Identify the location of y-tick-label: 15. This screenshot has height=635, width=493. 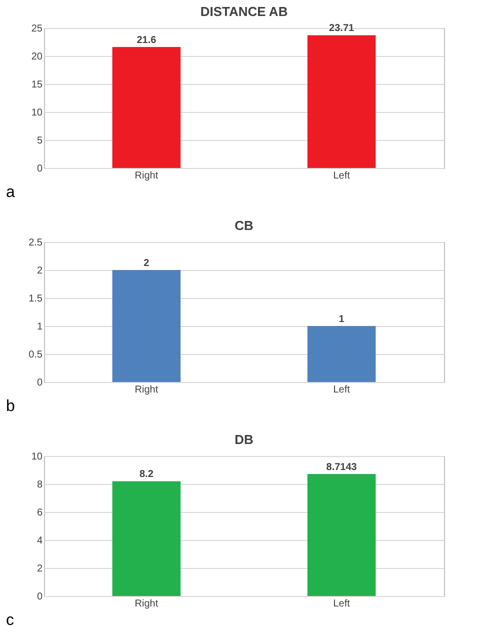
(37, 85).